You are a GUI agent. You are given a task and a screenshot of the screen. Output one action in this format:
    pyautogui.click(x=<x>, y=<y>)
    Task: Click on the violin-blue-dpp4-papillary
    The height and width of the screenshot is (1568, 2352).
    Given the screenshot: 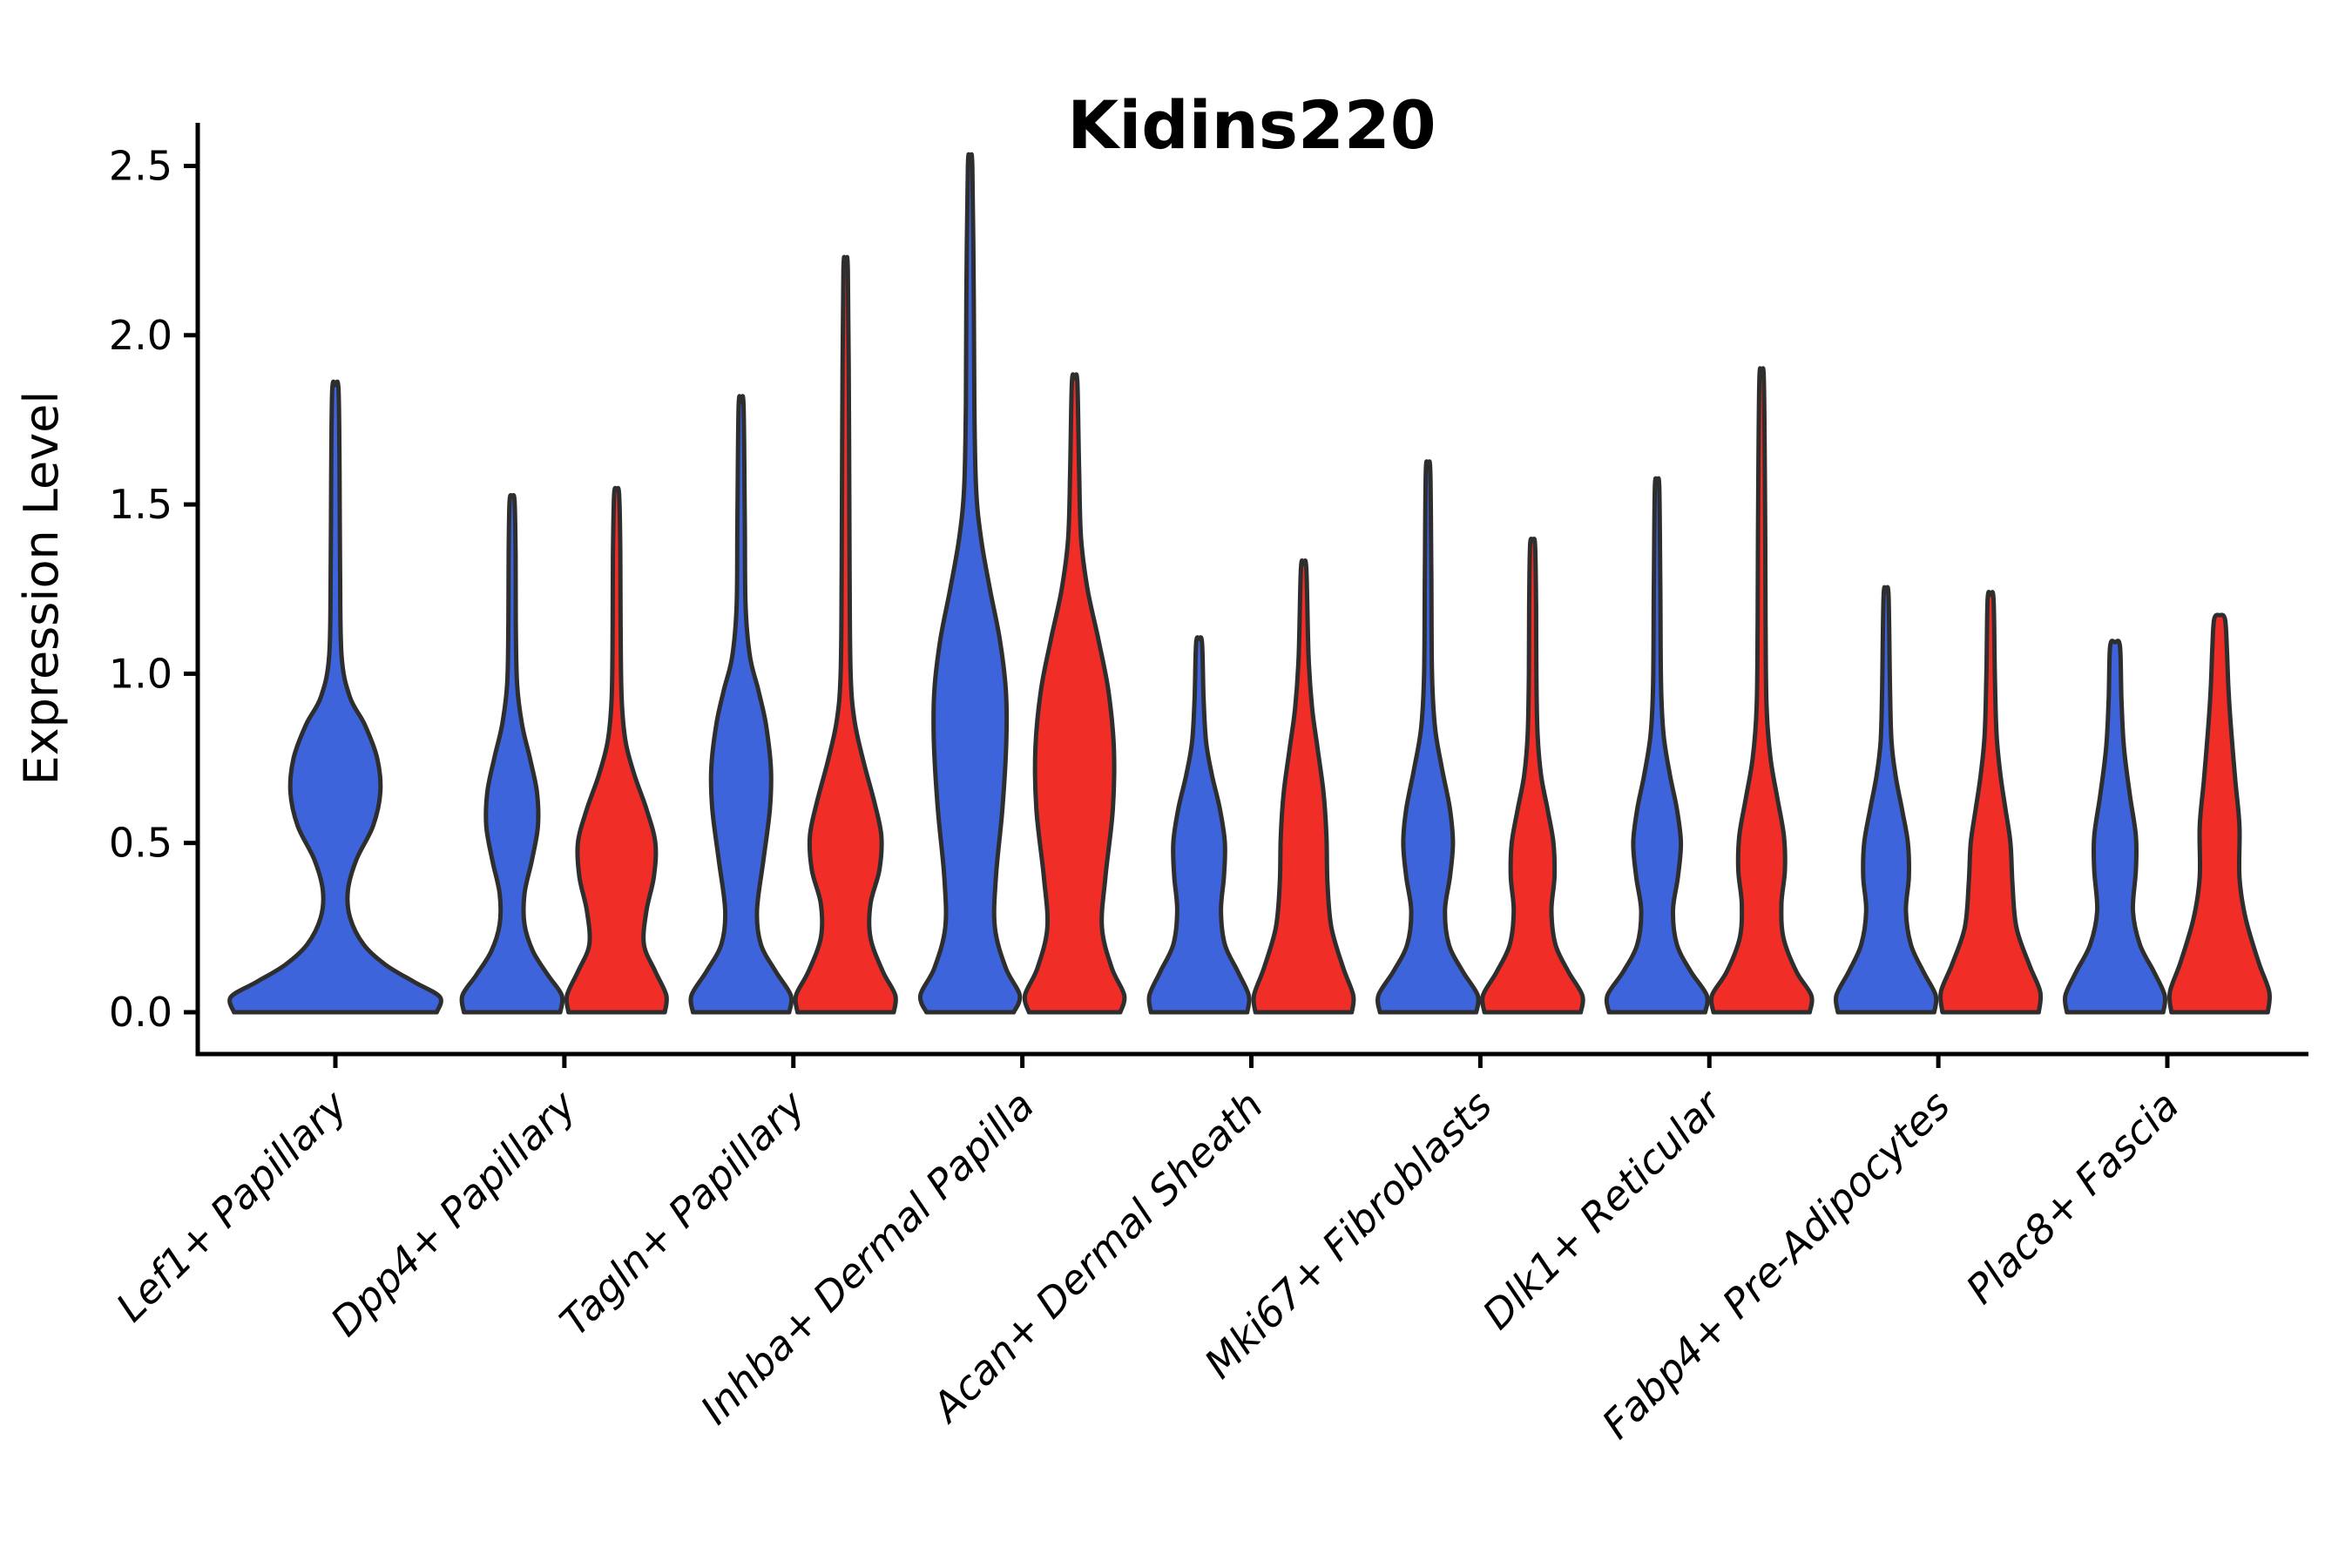 What is the action you would take?
    pyautogui.click(x=512, y=754)
    